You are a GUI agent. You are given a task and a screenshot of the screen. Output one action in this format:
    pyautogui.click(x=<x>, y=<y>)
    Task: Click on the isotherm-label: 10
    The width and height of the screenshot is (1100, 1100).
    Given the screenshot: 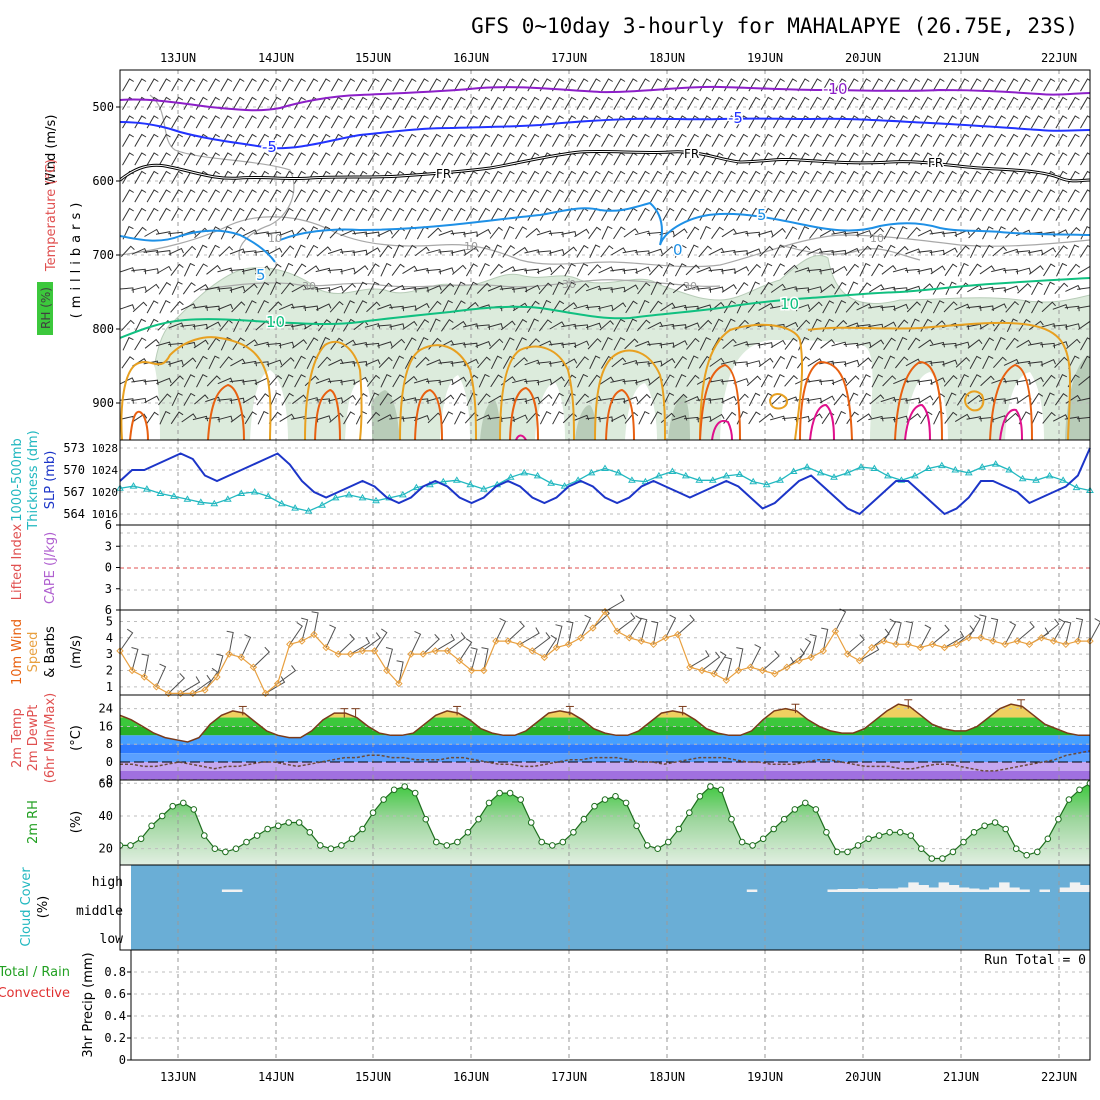 What is the action you would take?
    pyautogui.click(x=789, y=304)
    